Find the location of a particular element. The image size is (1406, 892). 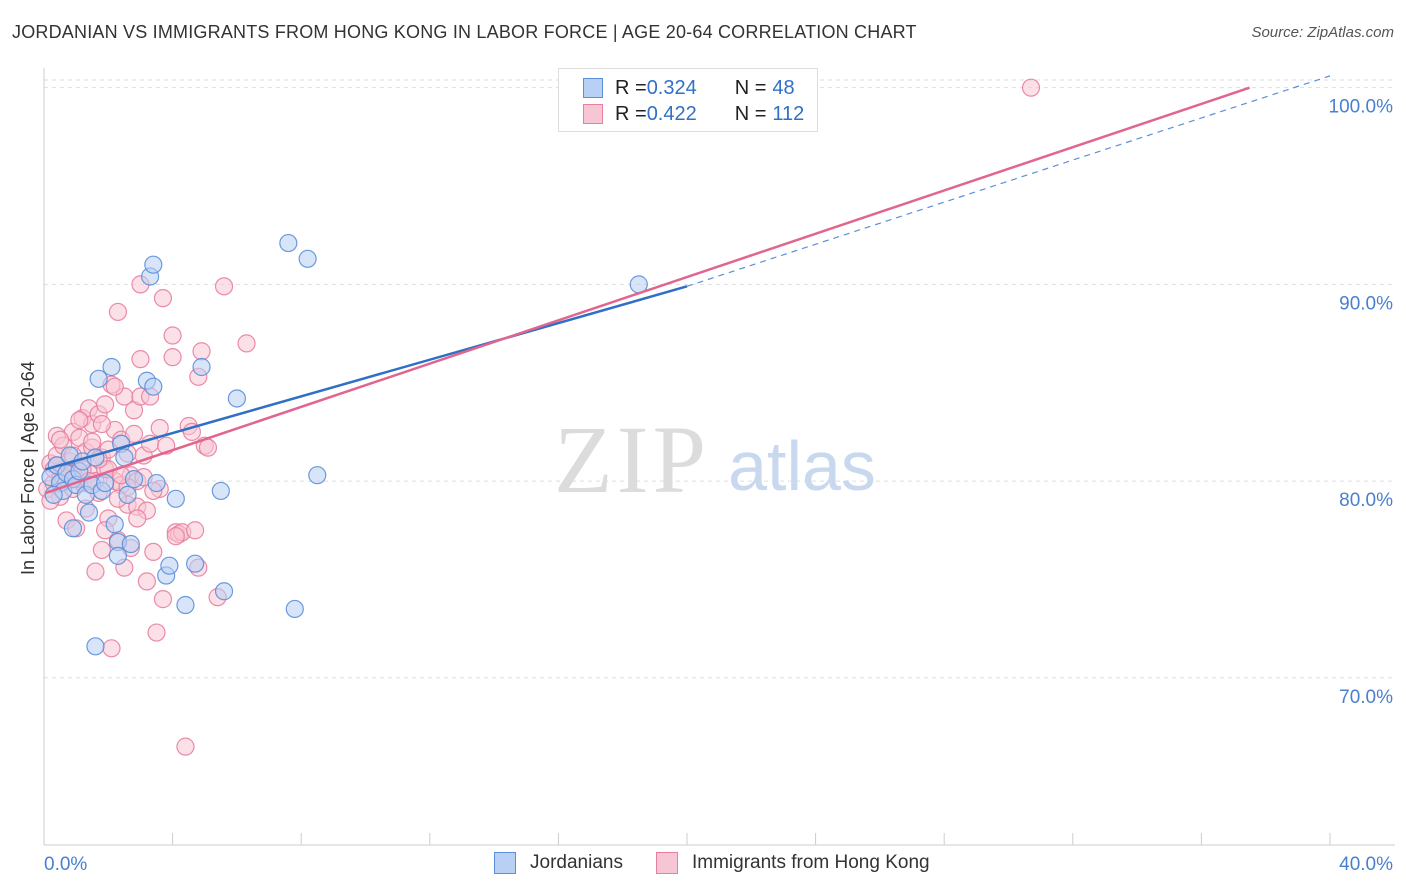

legend: R = 0.324 N = 48 R = 0.422 N = 112 is located at coordinates (688, 100).